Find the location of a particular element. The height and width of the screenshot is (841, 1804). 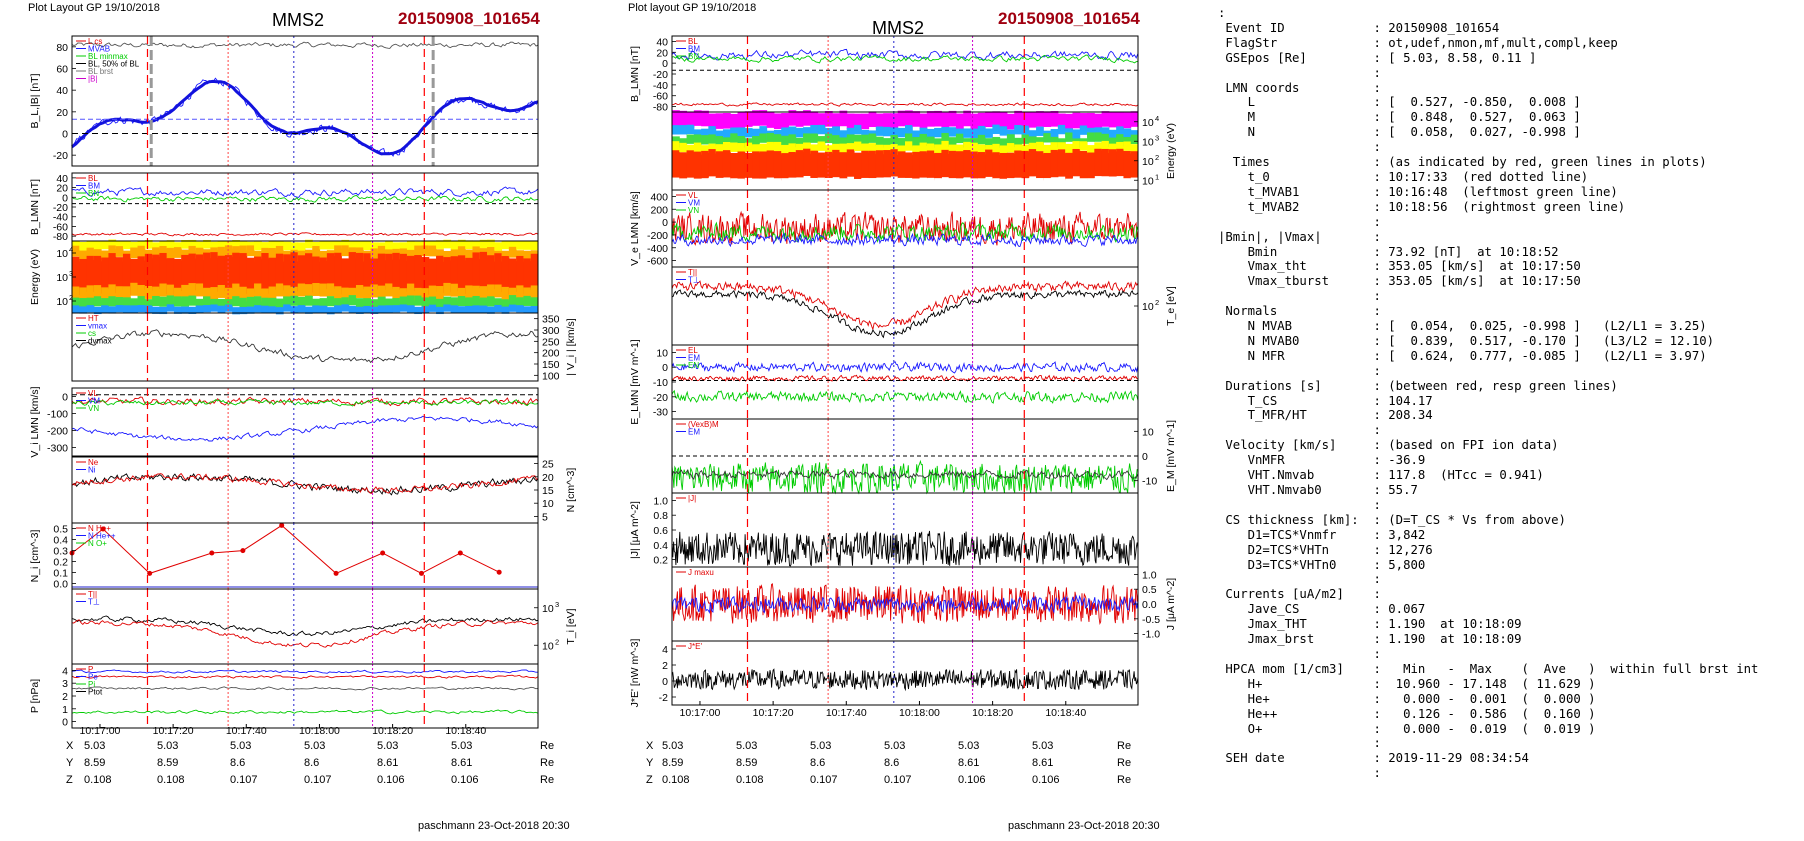

coord-value-z: 0.106 is located at coordinates (972, 780).